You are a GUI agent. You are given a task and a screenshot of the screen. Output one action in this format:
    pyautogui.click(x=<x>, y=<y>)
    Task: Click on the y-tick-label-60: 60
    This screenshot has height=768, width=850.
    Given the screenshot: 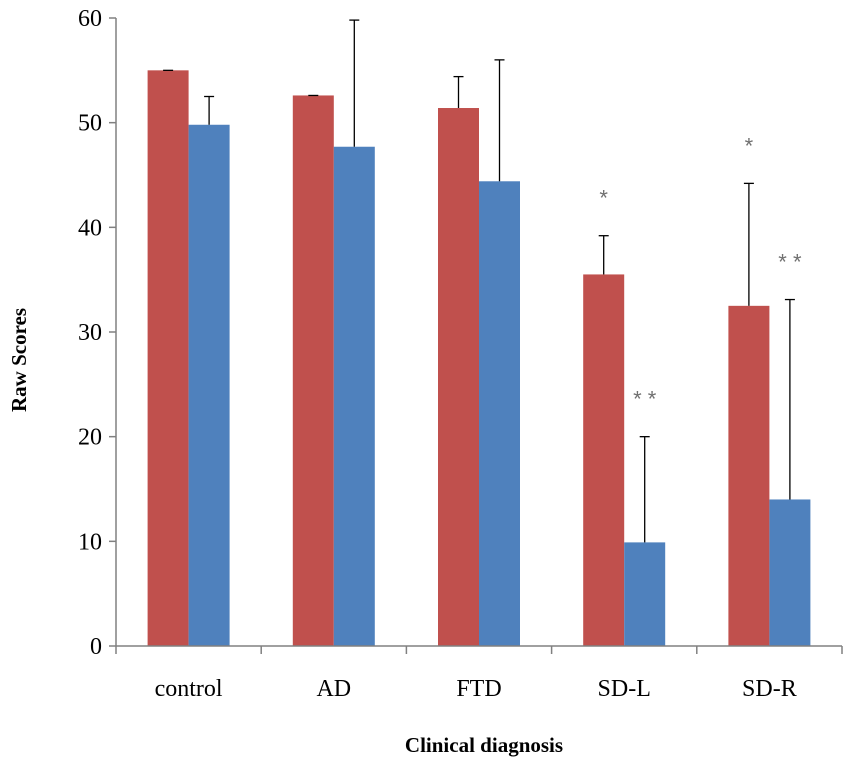 What is the action you would take?
    pyautogui.click(x=90, y=19)
    